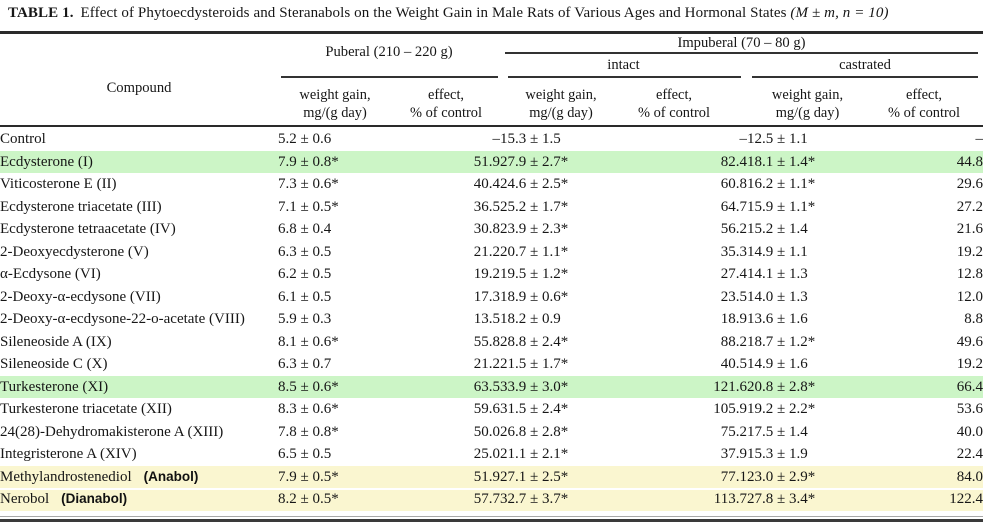 This screenshot has height=532, width=983. I want to click on puberal-weight-gain-cell: 5.2 ± 0.6, so click(305, 139).